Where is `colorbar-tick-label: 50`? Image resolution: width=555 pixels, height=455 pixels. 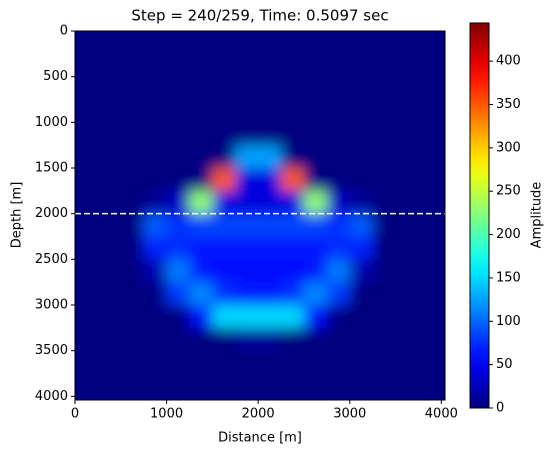
colorbar-tick-label: 50 is located at coordinates (504, 364).